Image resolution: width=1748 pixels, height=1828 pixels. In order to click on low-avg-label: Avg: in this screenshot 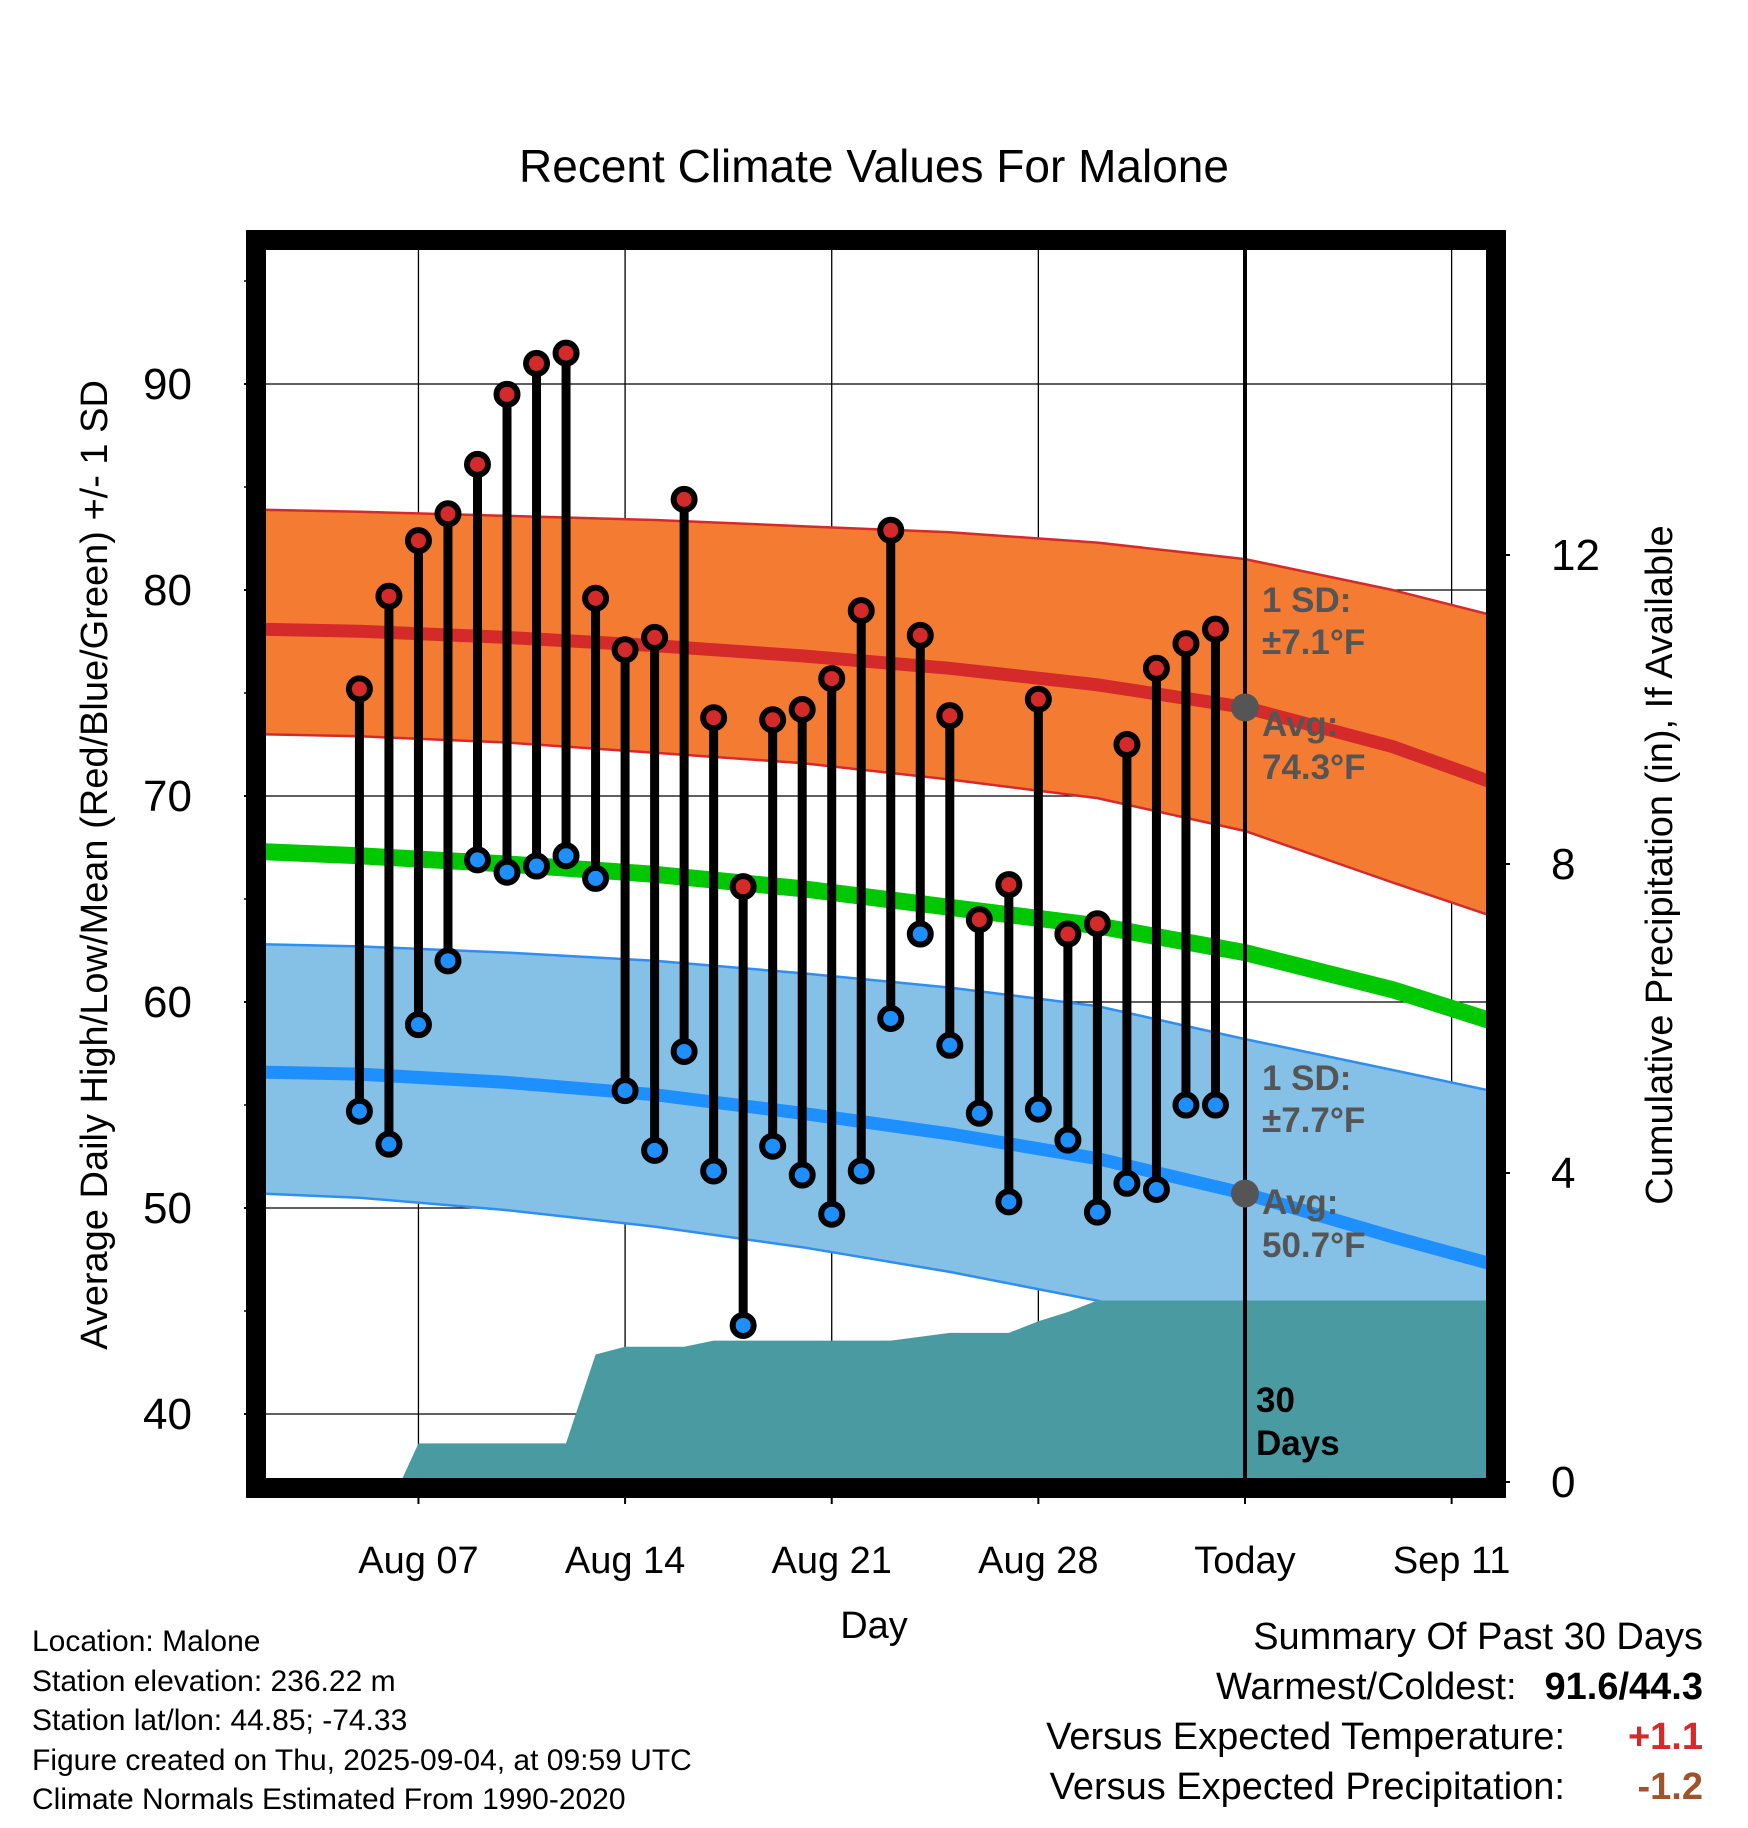, I will do `click(1300, 1202)`.